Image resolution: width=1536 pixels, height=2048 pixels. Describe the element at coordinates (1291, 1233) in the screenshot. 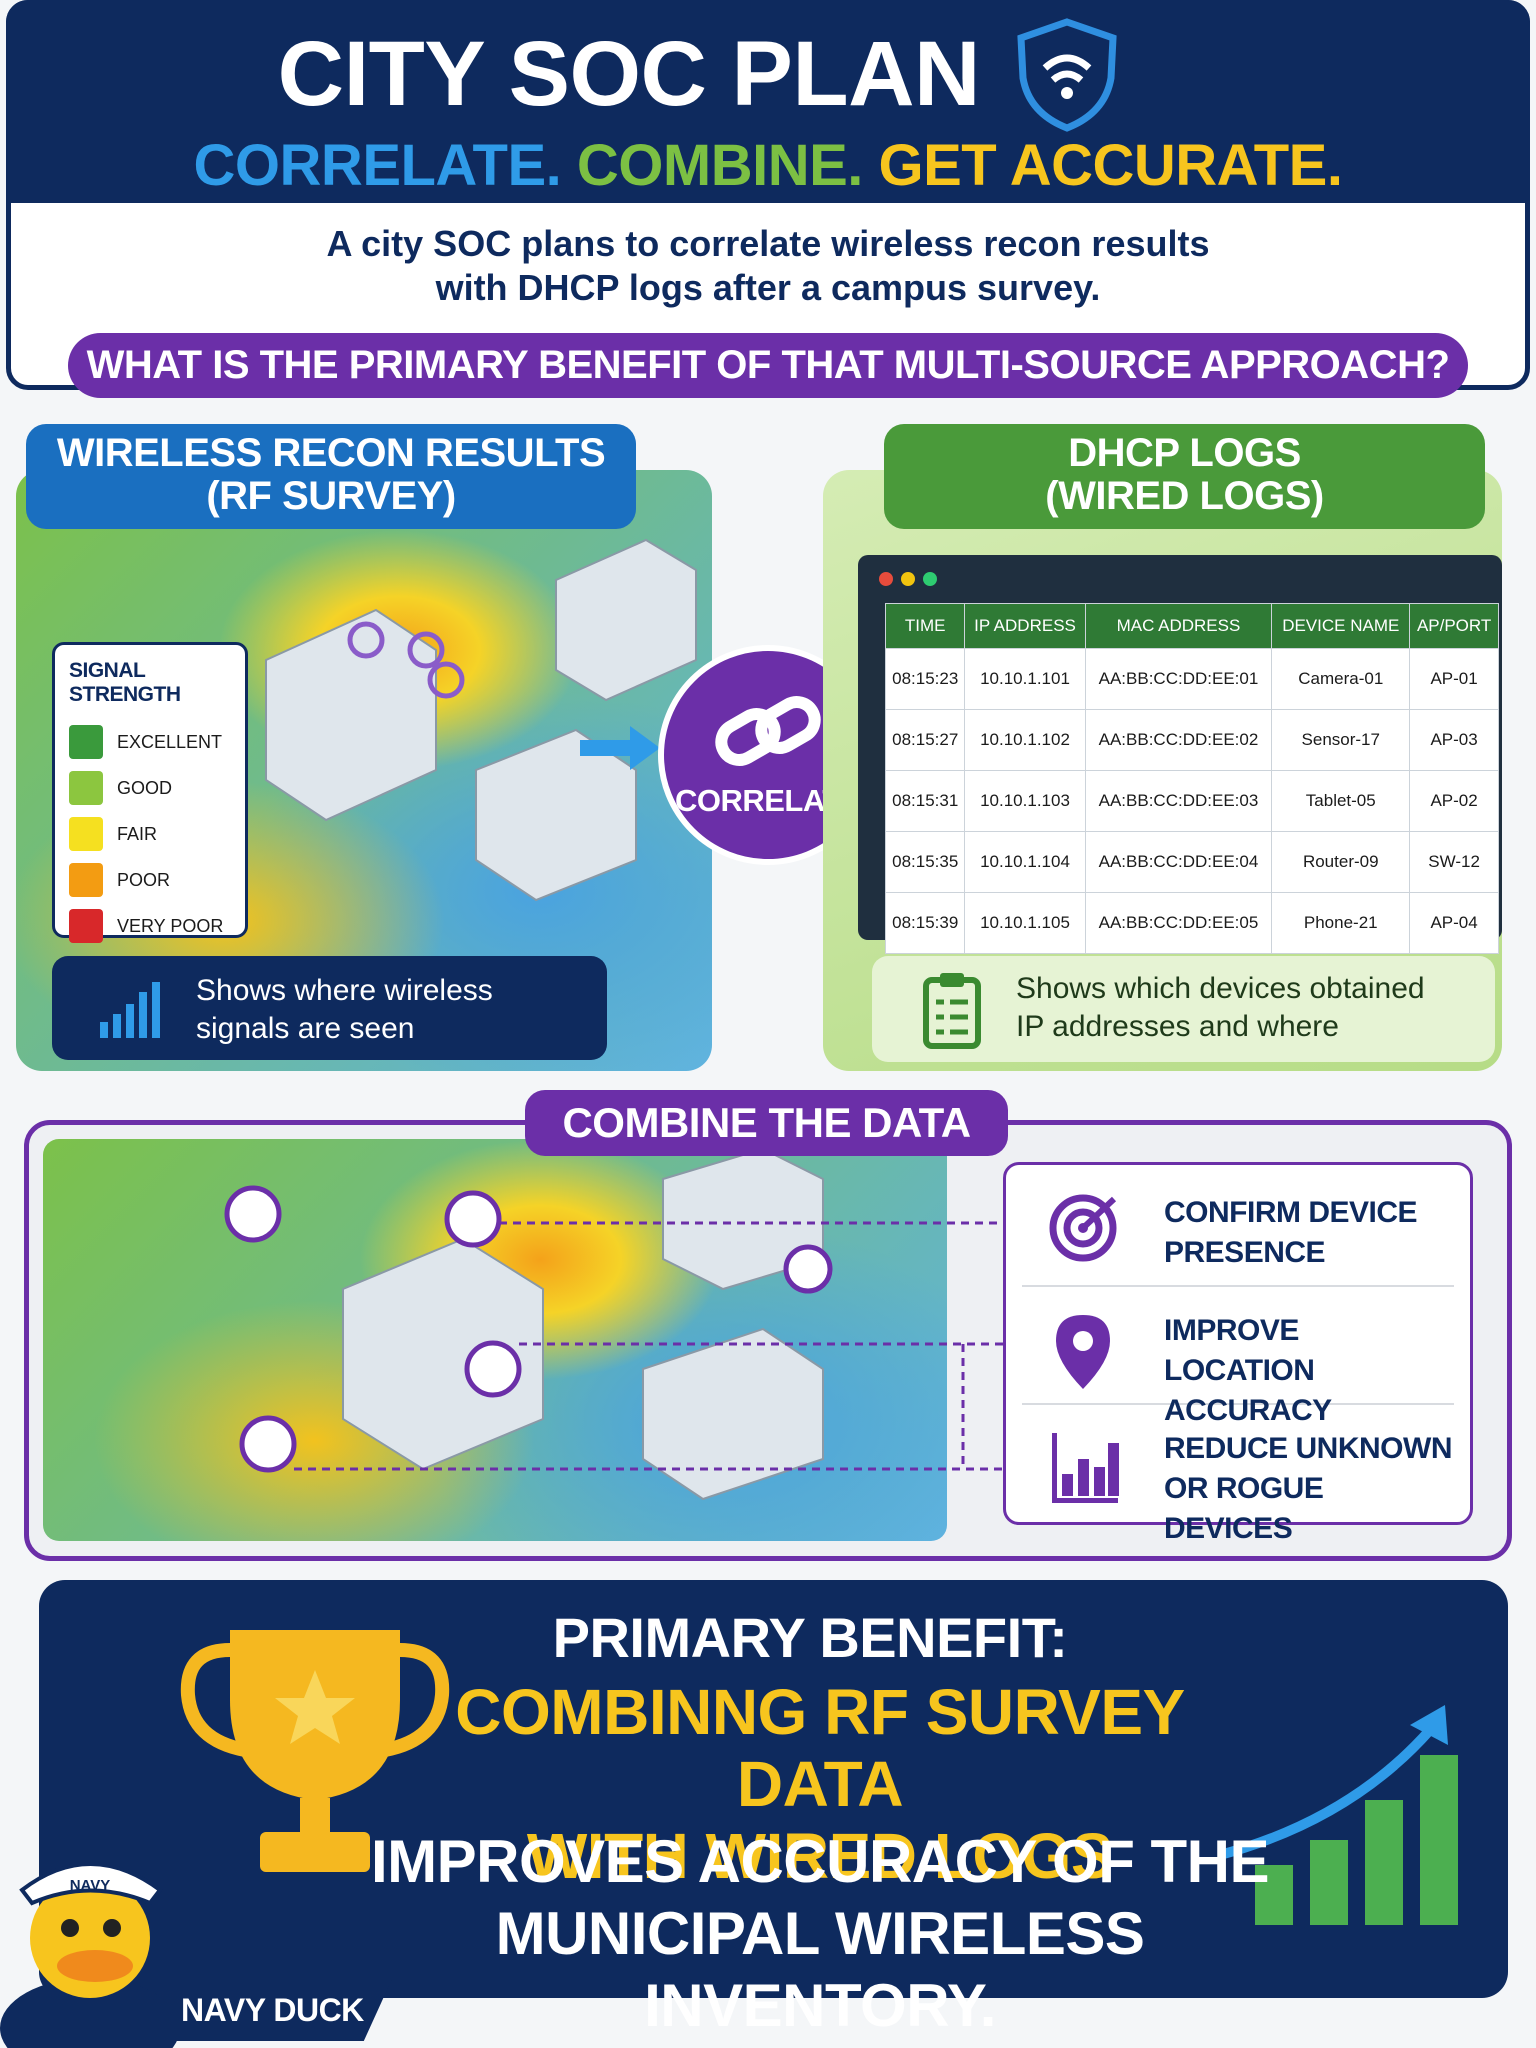

I see `benefit-text: CONFIRM DEVICE PRESENCE` at that location.